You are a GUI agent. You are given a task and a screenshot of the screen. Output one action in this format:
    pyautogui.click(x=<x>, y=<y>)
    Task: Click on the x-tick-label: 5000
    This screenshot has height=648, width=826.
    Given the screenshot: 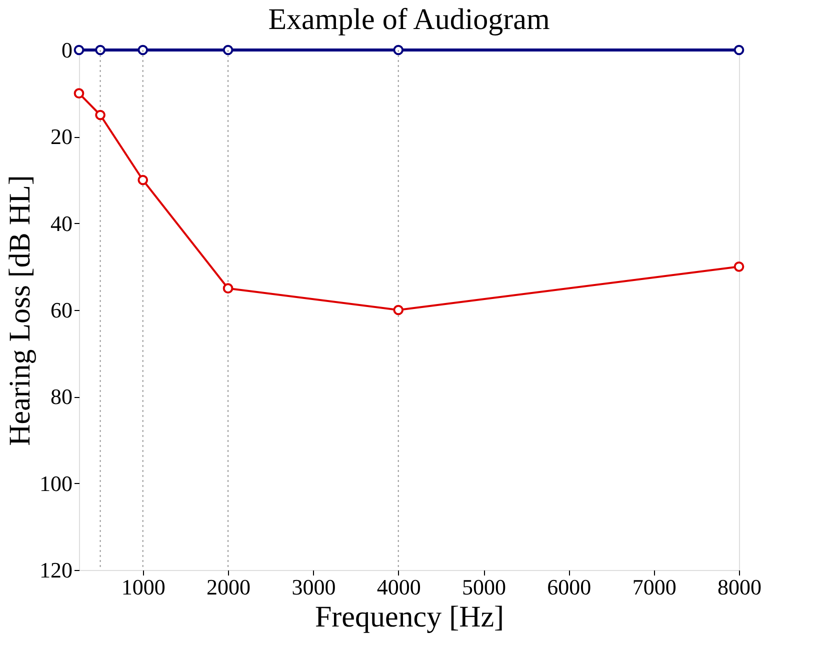 What is the action you would take?
    pyautogui.click(x=484, y=587)
    